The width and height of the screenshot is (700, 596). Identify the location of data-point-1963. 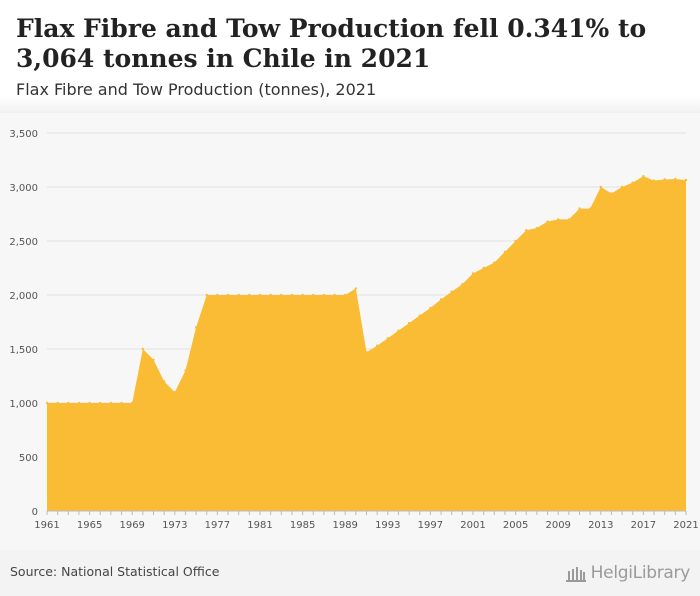
(68, 403).